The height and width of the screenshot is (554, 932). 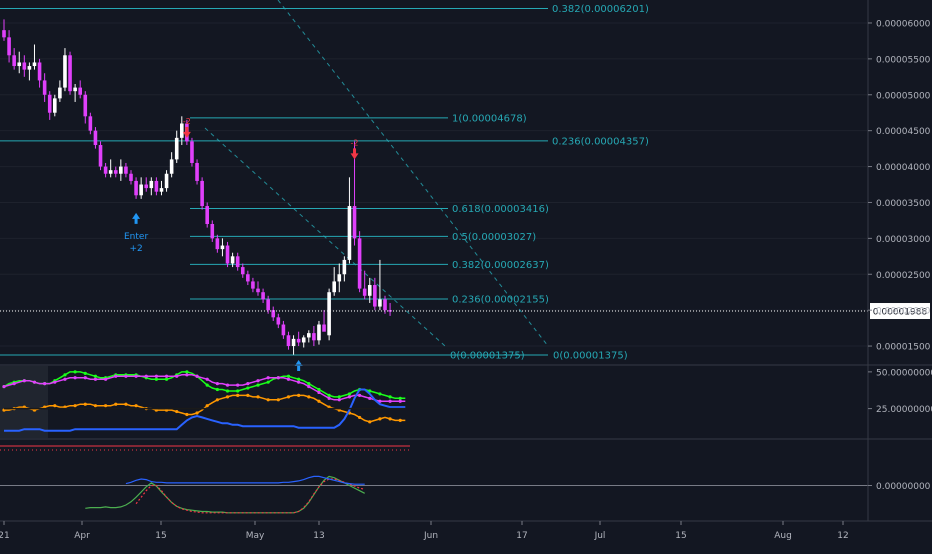 What do you see at coordinates (903, 487) in the screenshot?
I see `indicator2-axis-label: 0.00000000` at bounding box center [903, 487].